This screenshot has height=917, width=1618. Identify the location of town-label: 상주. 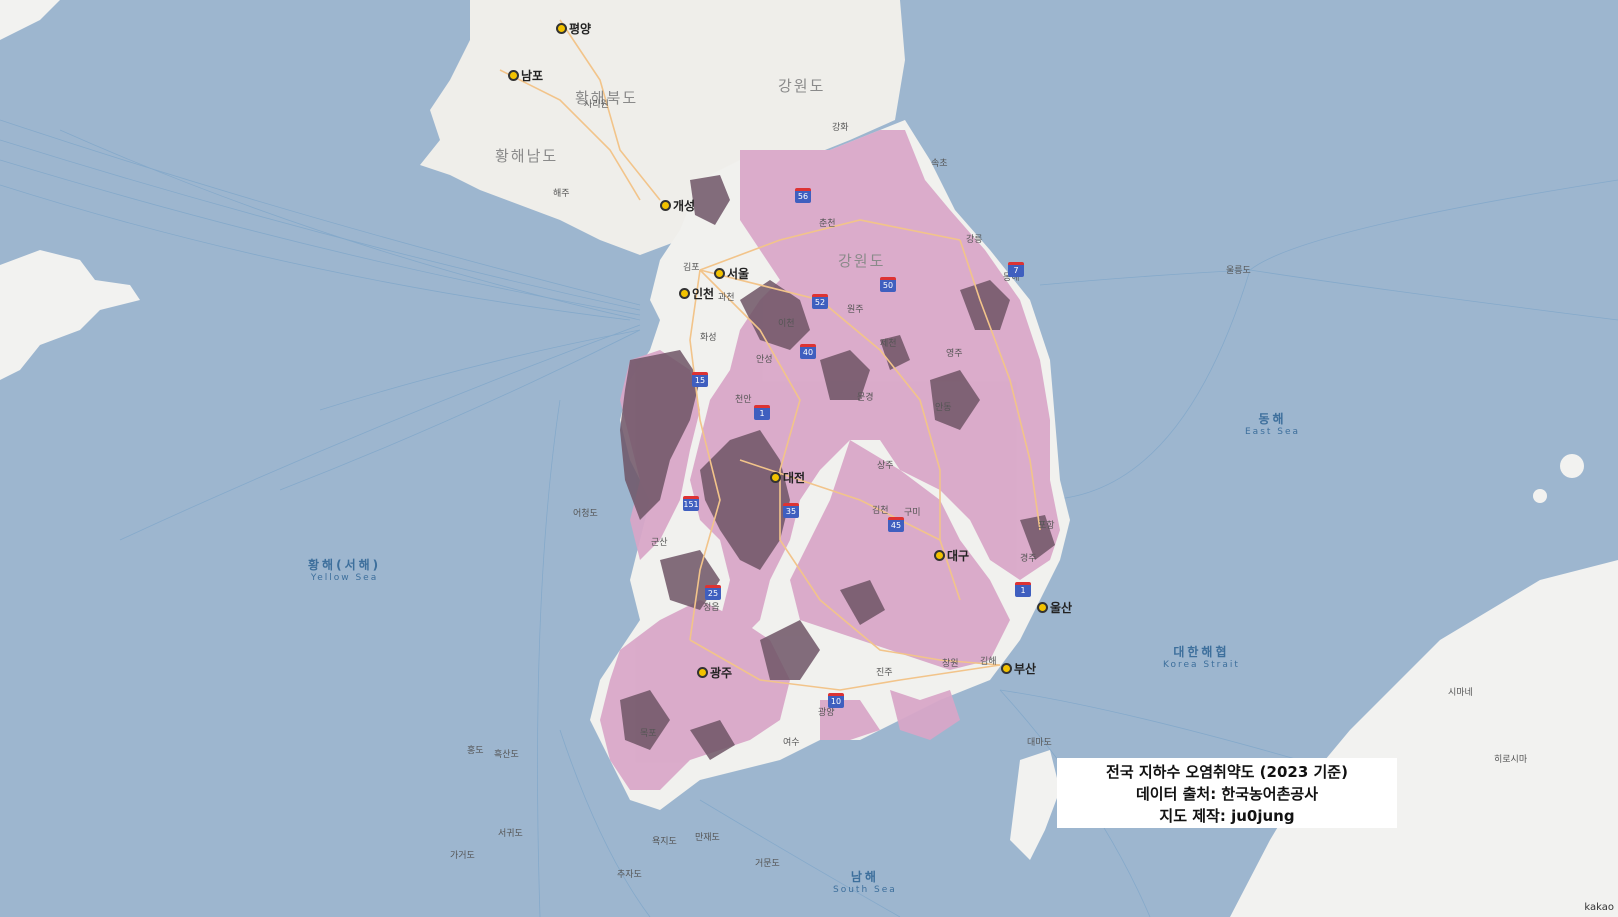
(885, 466).